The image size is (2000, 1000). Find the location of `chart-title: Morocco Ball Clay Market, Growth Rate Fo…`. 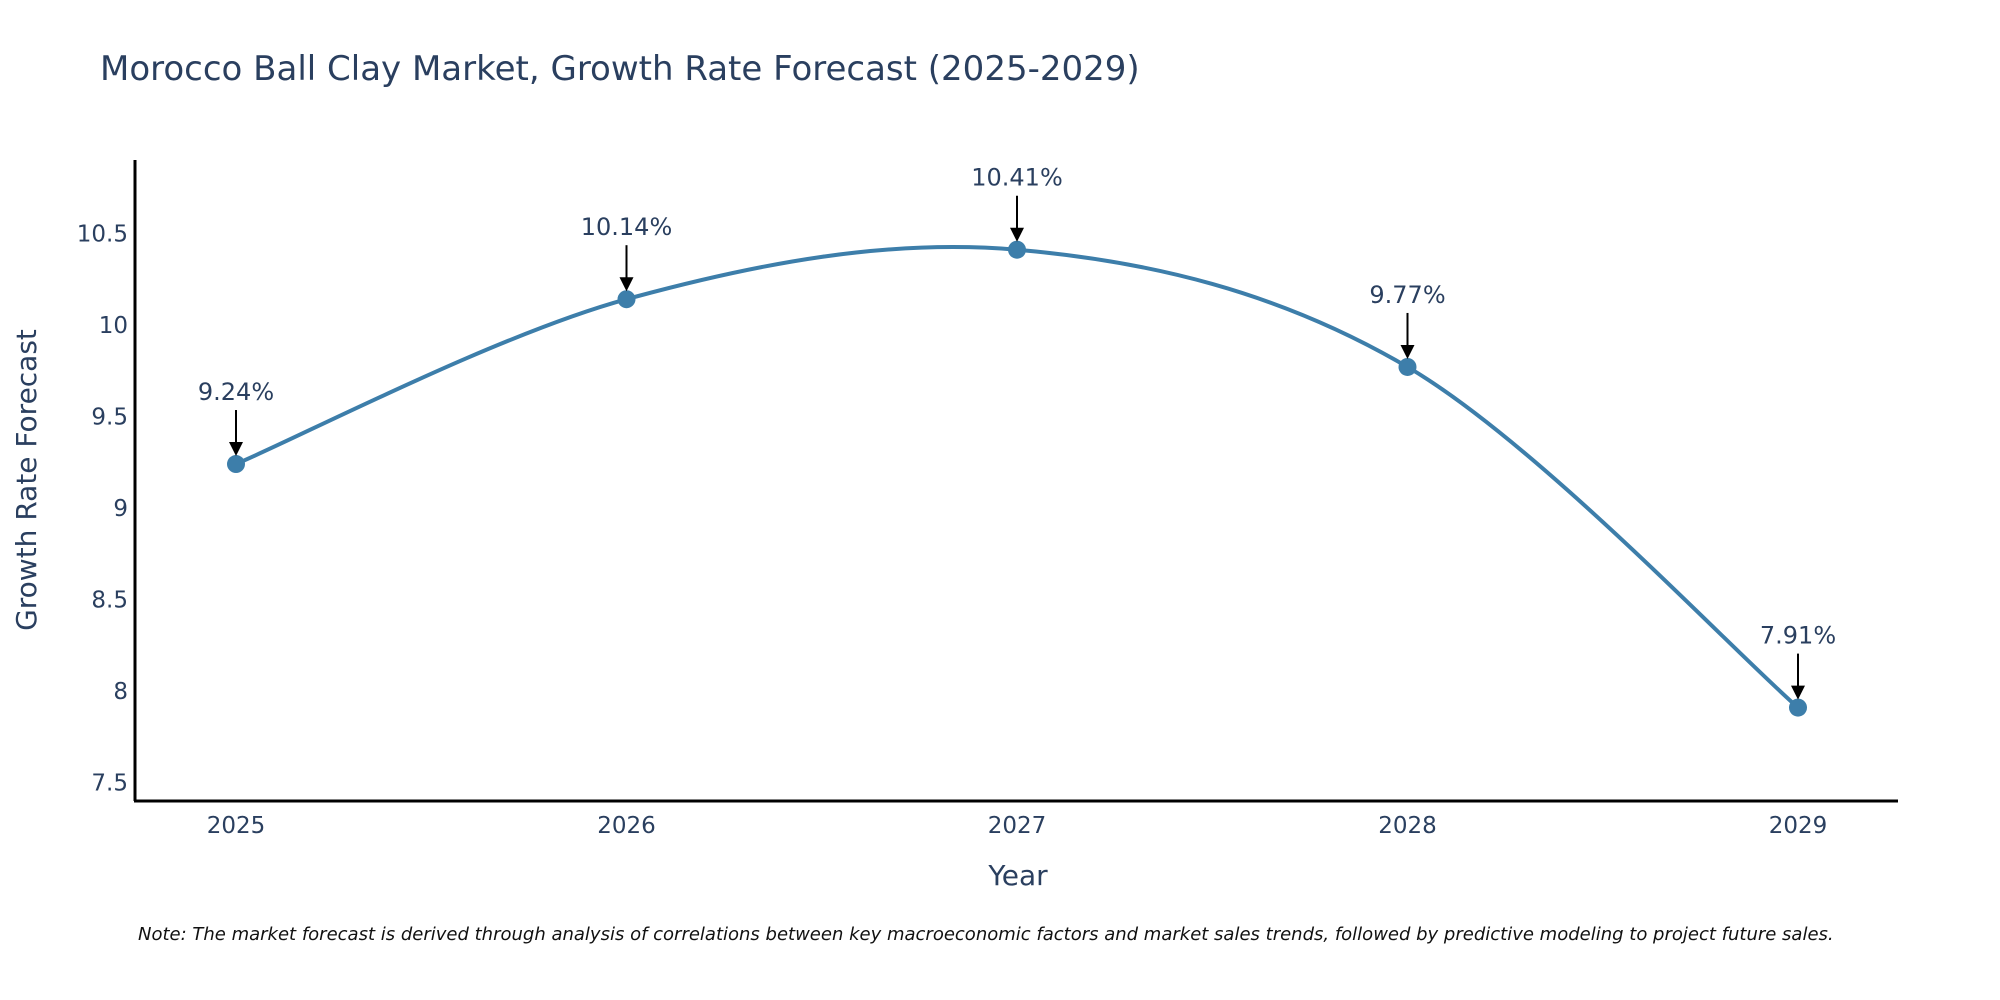

chart-title: Morocco Ball Clay Market, Growth Rate Fo… is located at coordinates (620, 69).